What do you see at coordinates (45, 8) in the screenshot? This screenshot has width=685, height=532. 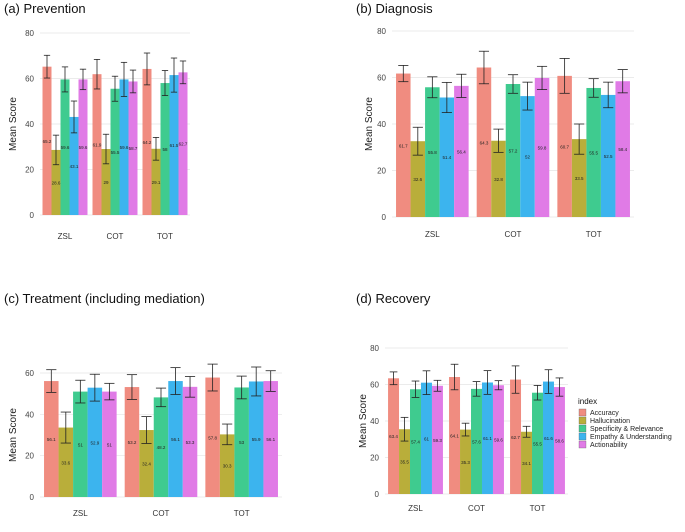 I see `panel-title: (a) Prevention` at bounding box center [45, 8].